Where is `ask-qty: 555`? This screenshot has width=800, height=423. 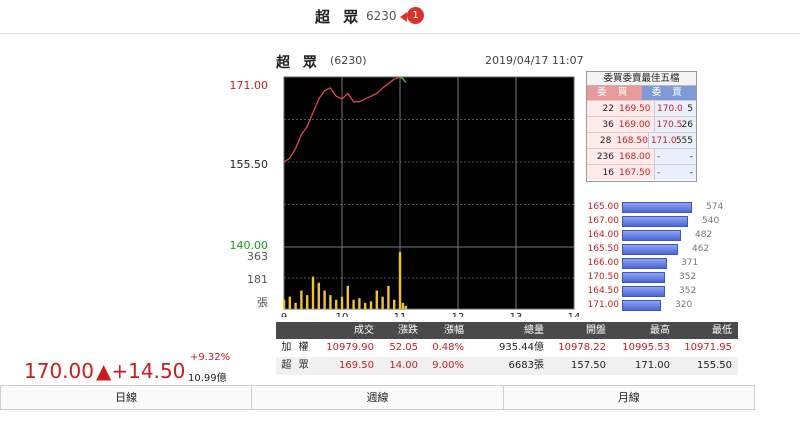 ask-qty: 555 is located at coordinates (685, 140).